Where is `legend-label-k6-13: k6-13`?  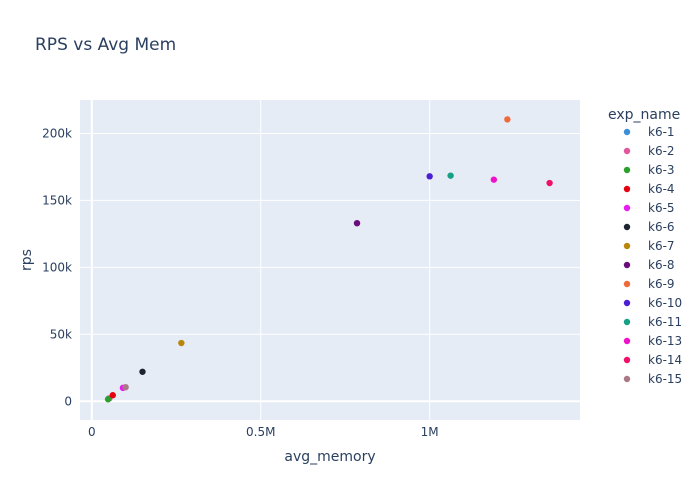
legend-label-k6-13: k6-13 is located at coordinates (665, 341).